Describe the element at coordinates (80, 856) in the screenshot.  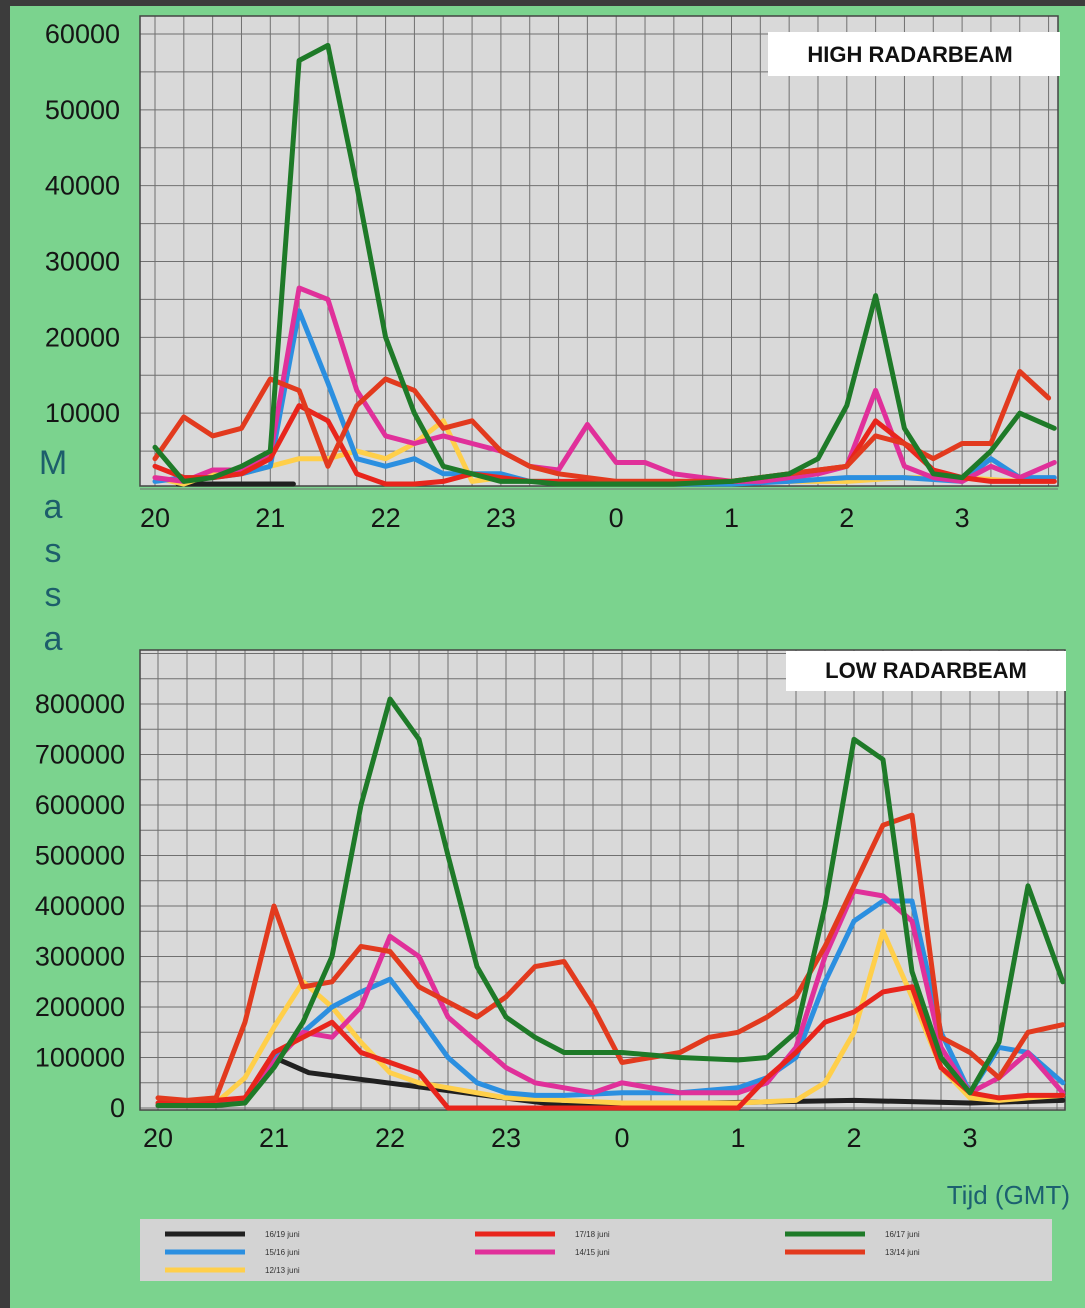
I see `y-tick-label: 500000` at that location.